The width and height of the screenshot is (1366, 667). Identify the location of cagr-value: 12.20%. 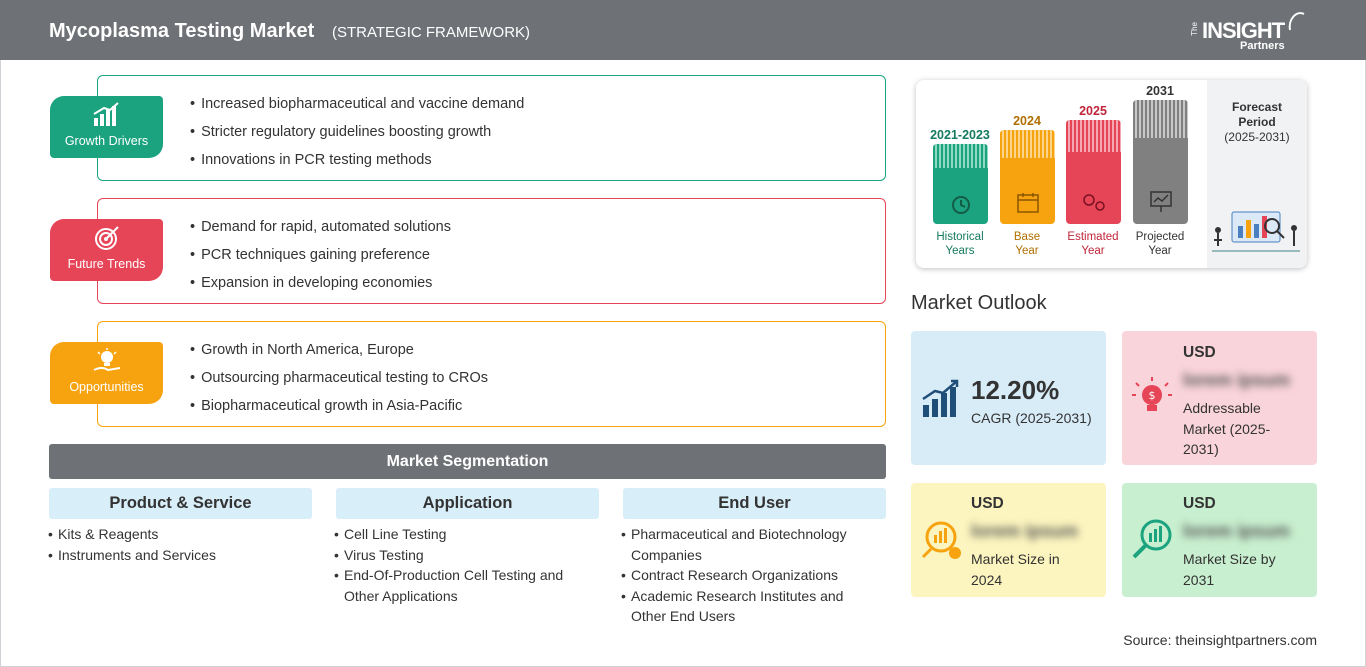
(1015, 390).